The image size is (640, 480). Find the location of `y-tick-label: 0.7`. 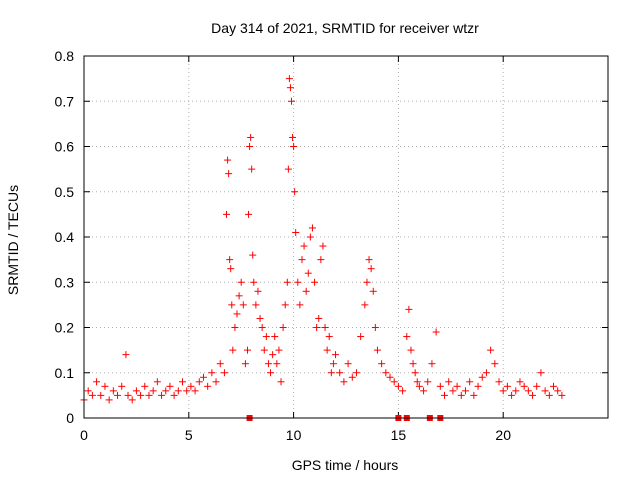

y-tick-label: 0.7 is located at coordinates (65, 101).